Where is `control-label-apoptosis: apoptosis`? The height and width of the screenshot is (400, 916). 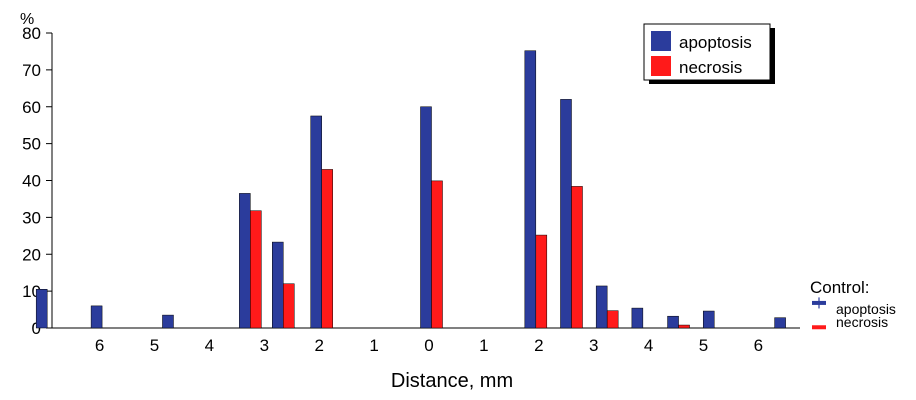 control-label-apoptosis: apoptosis is located at coordinates (866, 309).